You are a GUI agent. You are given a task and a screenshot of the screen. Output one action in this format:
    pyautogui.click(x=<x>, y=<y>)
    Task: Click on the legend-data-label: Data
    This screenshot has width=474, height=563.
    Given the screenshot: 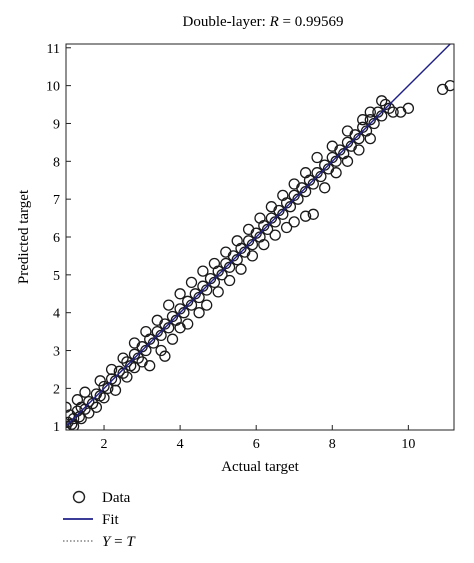 What is the action you would take?
    pyautogui.click(x=116, y=498)
    